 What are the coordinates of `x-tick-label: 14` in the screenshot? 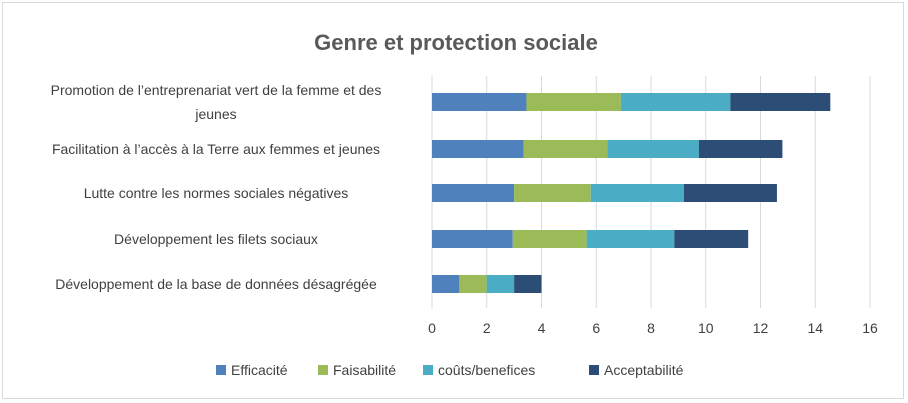 It's located at (815, 328).